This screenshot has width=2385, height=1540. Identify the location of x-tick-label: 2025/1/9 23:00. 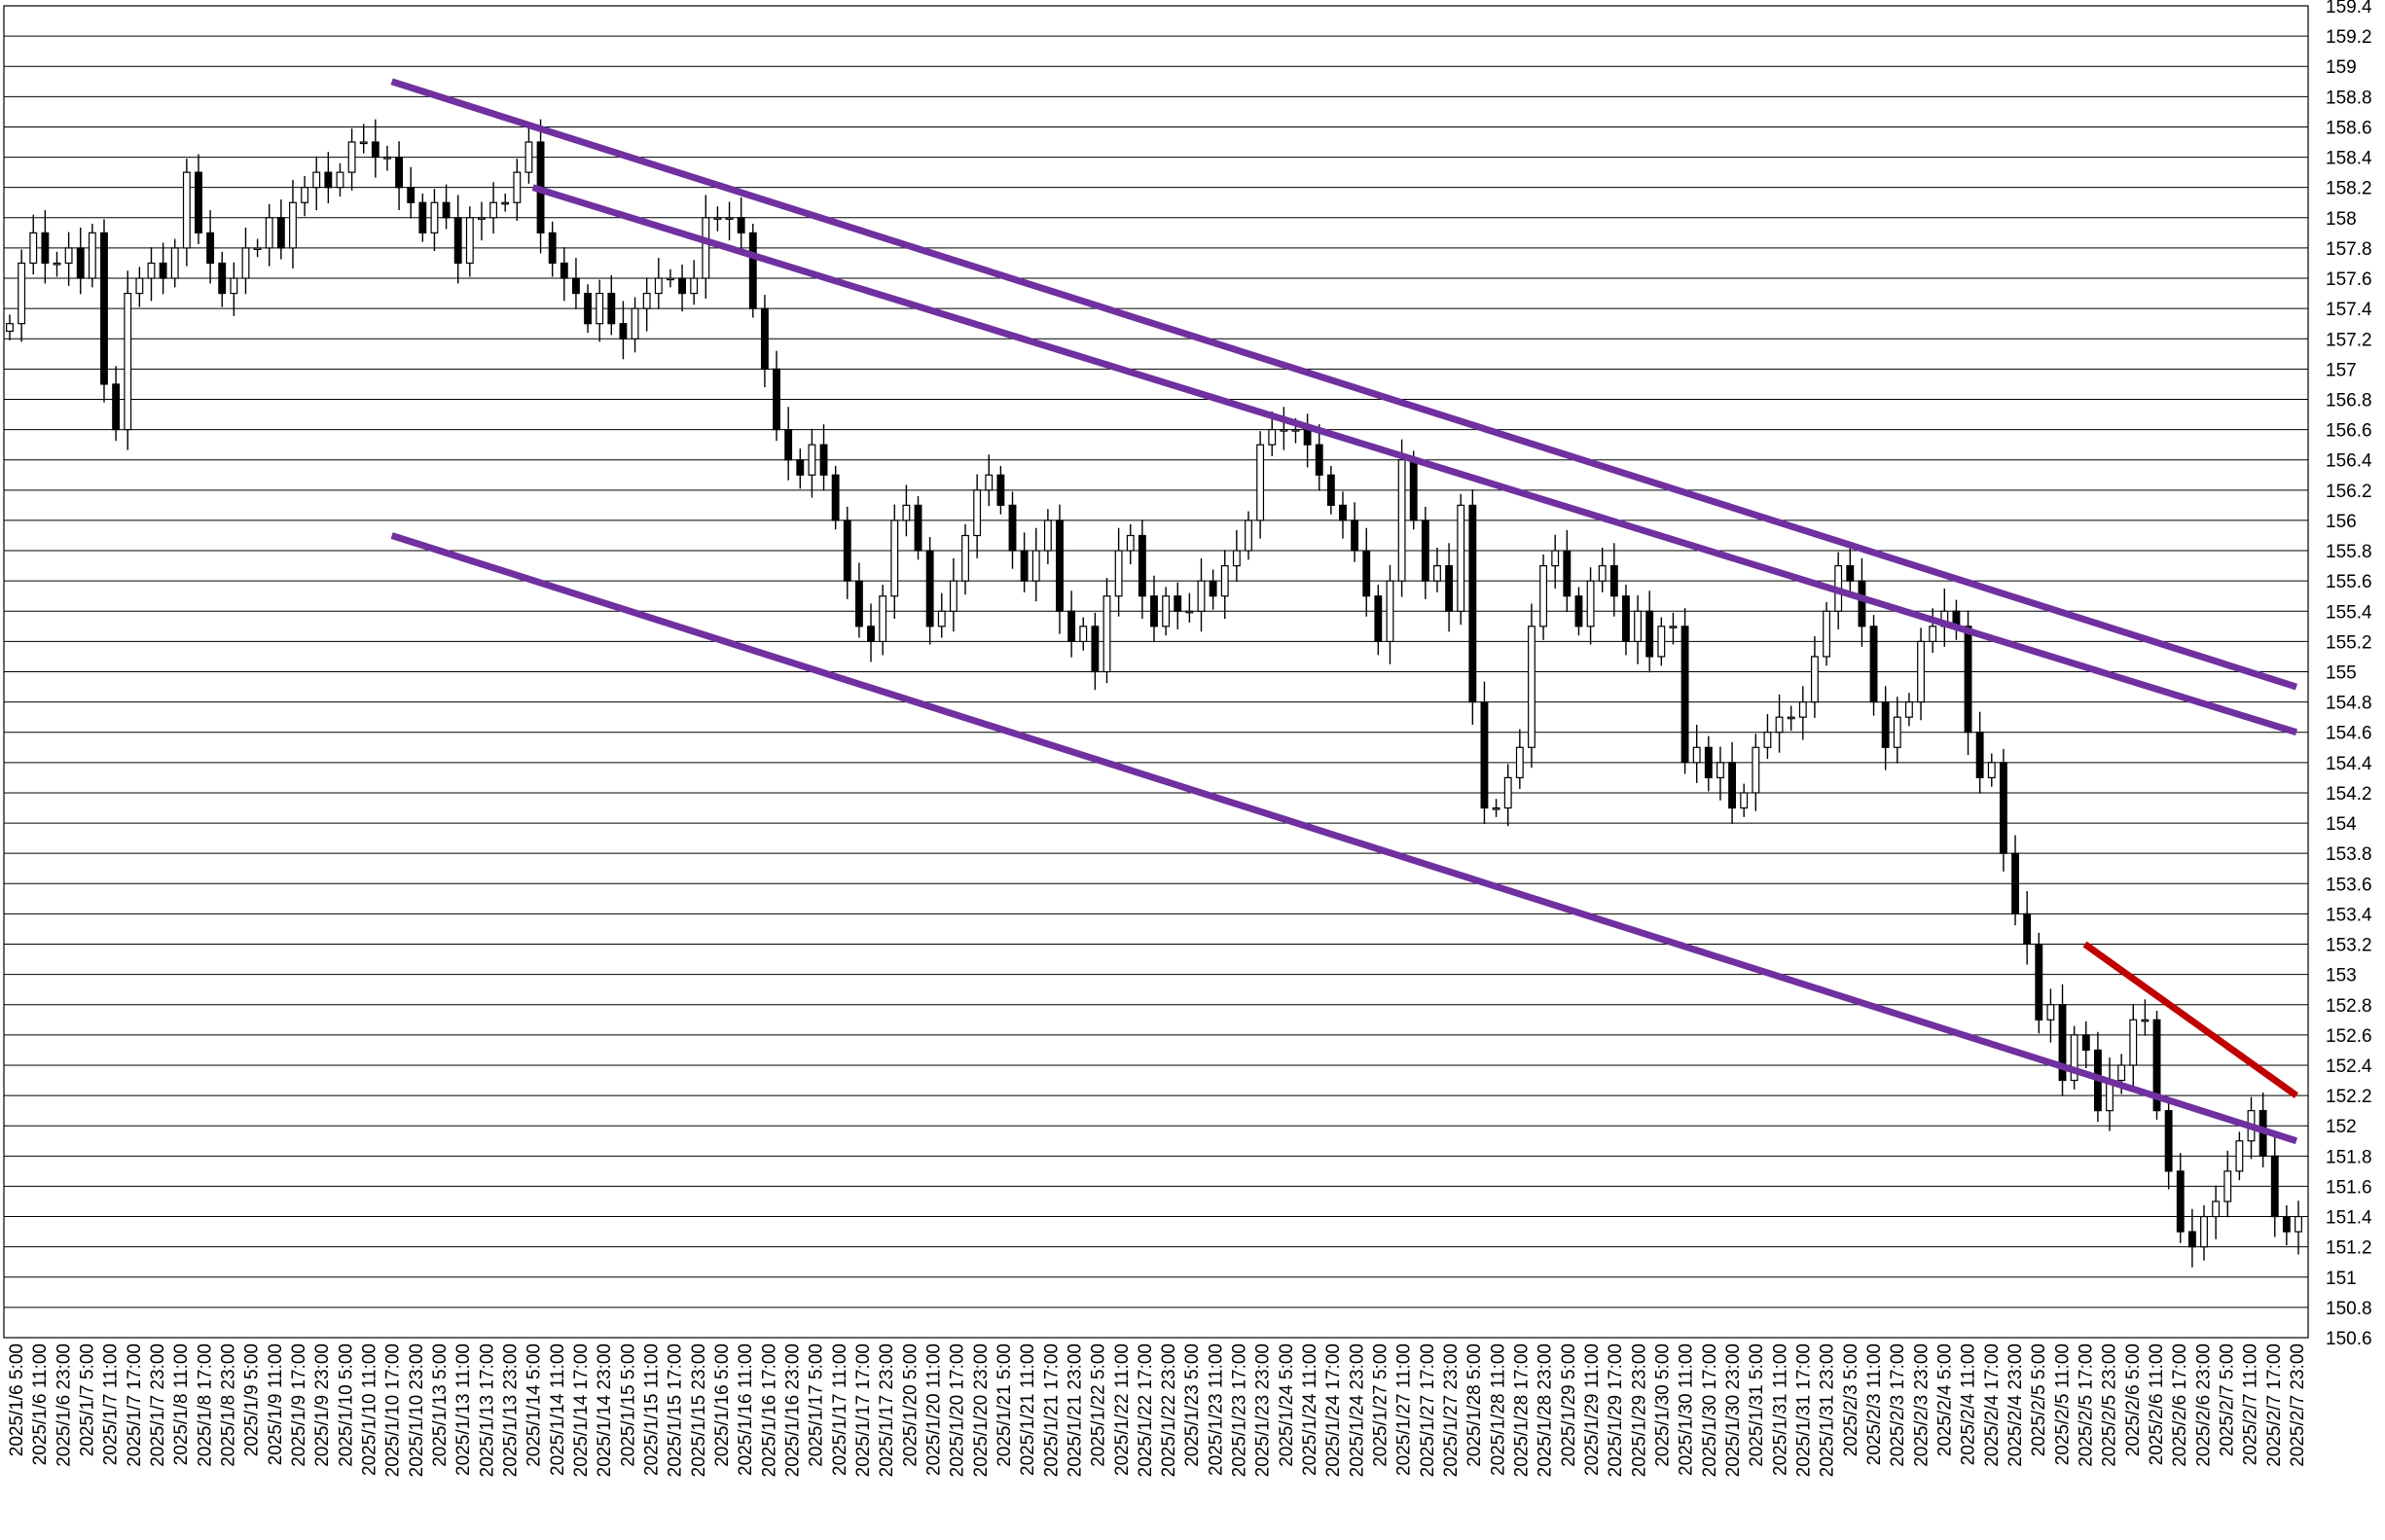
(322, 1405).